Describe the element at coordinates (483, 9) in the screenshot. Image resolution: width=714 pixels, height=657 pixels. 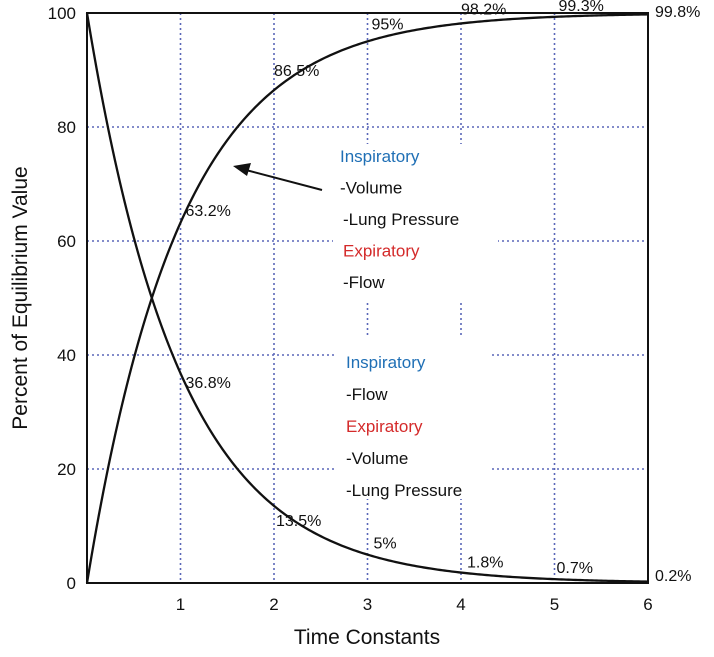
I see `data-label: 98.2%` at that location.